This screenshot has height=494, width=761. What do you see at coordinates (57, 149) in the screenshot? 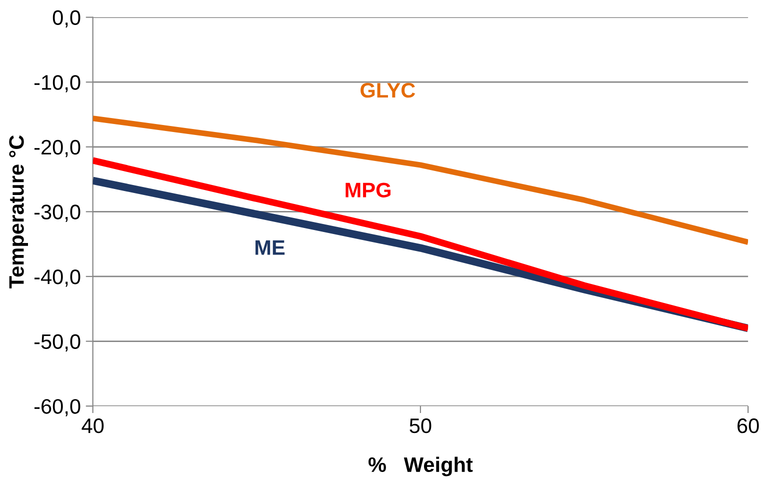
I see `y-tick-label: -20,0` at bounding box center [57, 149].